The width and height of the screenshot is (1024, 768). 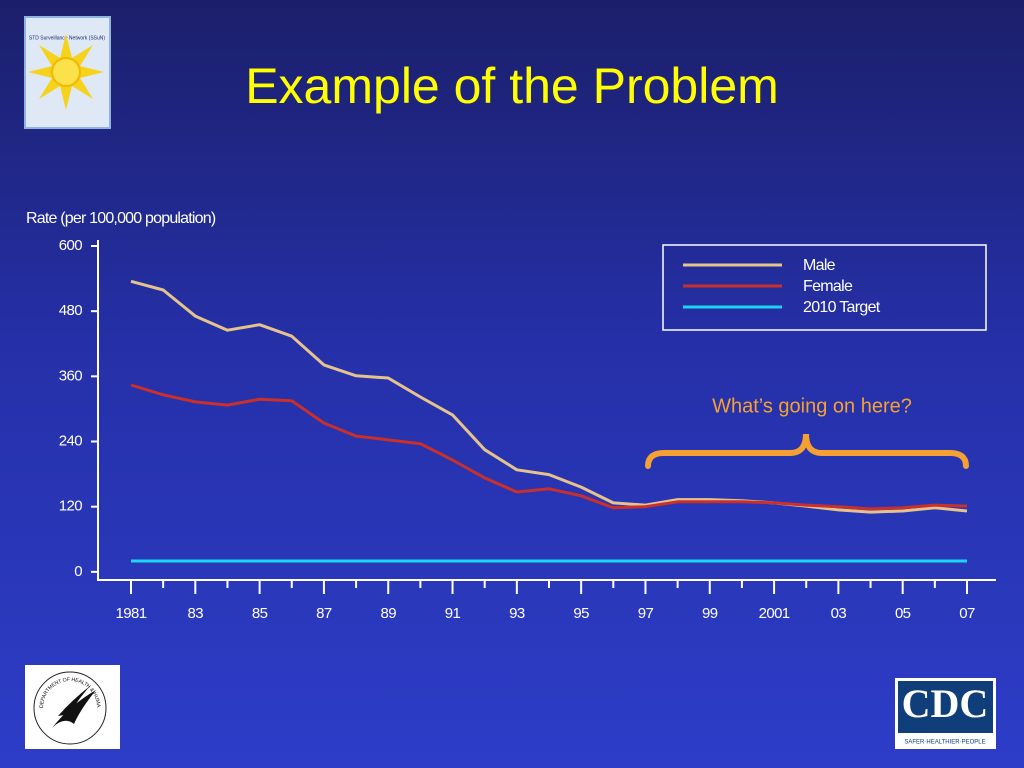 What do you see at coordinates (710, 613) in the screenshot?
I see `x-tick-label: 99` at bounding box center [710, 613].